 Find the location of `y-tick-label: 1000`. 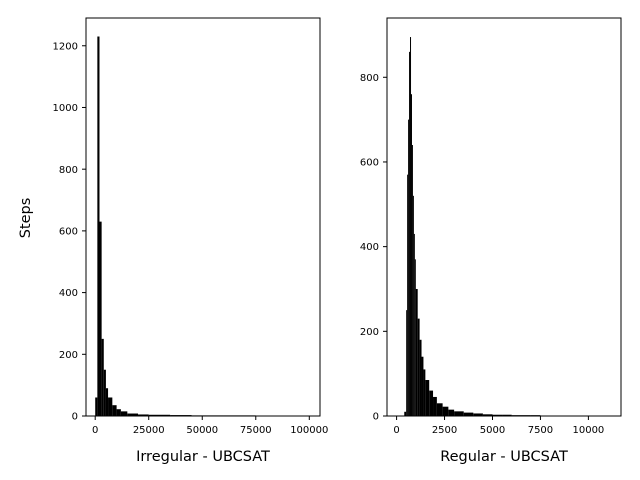

y-tick-label: 1000 is located at coordinates (65, 108).